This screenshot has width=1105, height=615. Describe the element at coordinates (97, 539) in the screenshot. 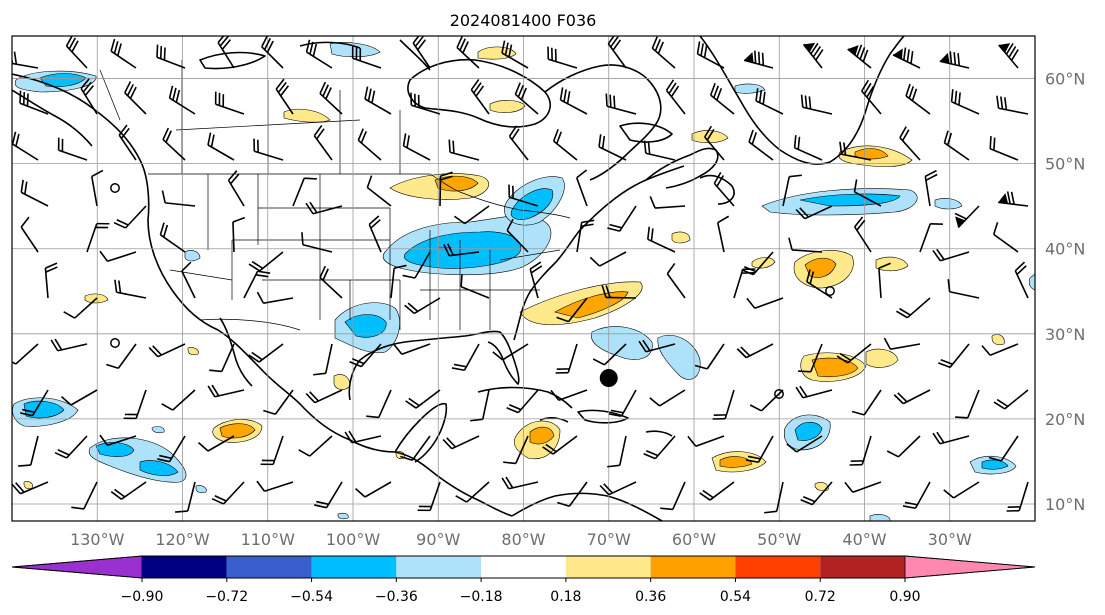

I see `lon-tick-label: 130°W` at that location.